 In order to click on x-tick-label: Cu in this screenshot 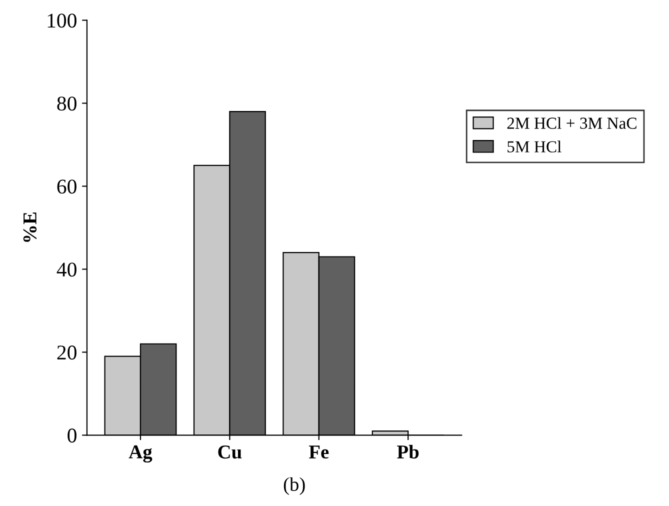, I will do `click(230, 452)`.